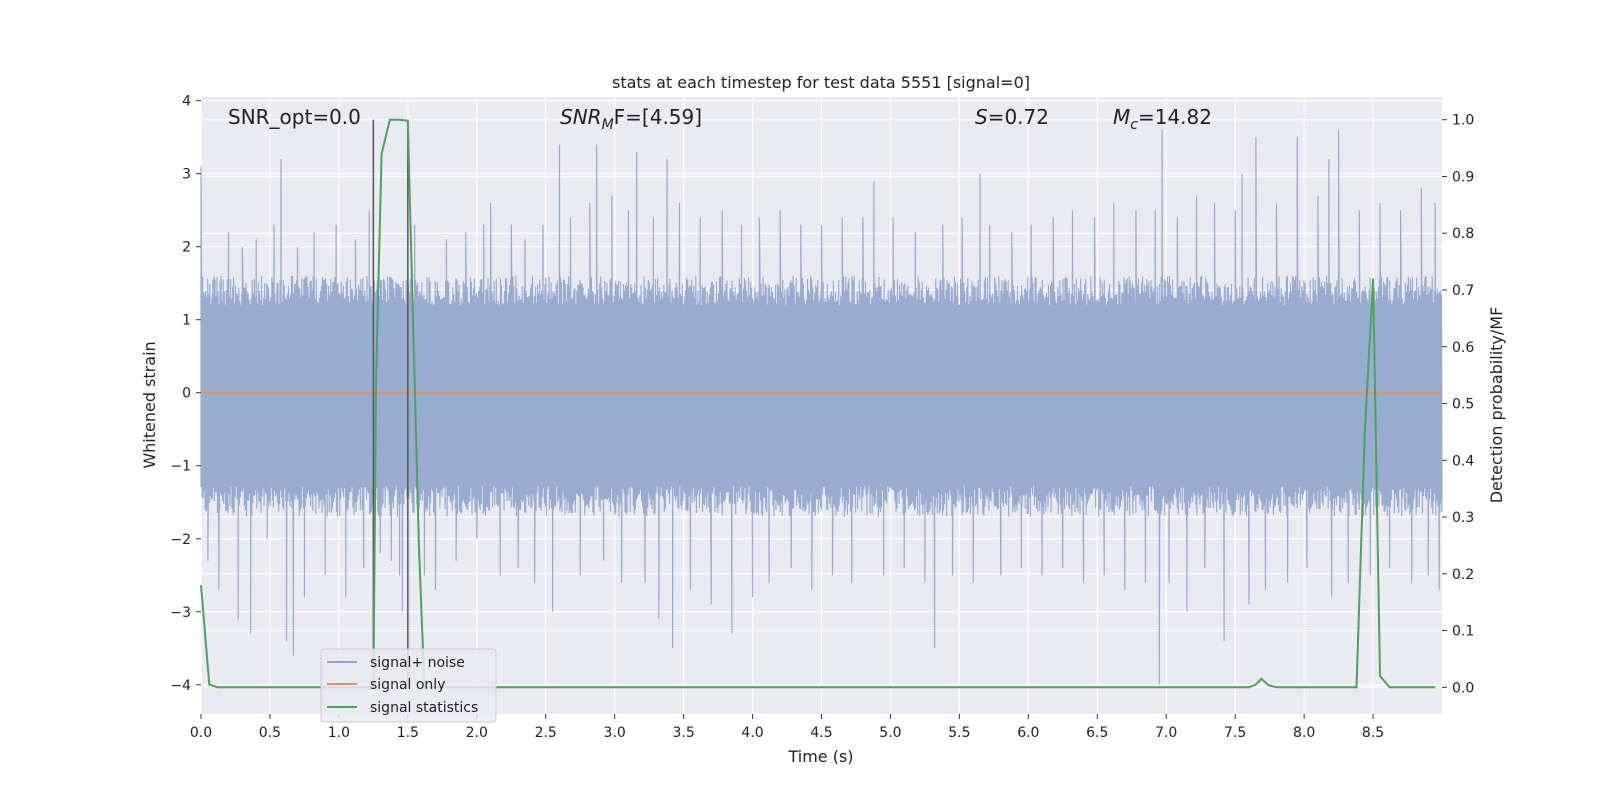 This screenshot has width=1600, height=800. What do you see at coordinates (1304, 733) in the screenshot?
I see `x-tick-label: 8.0` at bounding box center [1304, 733].